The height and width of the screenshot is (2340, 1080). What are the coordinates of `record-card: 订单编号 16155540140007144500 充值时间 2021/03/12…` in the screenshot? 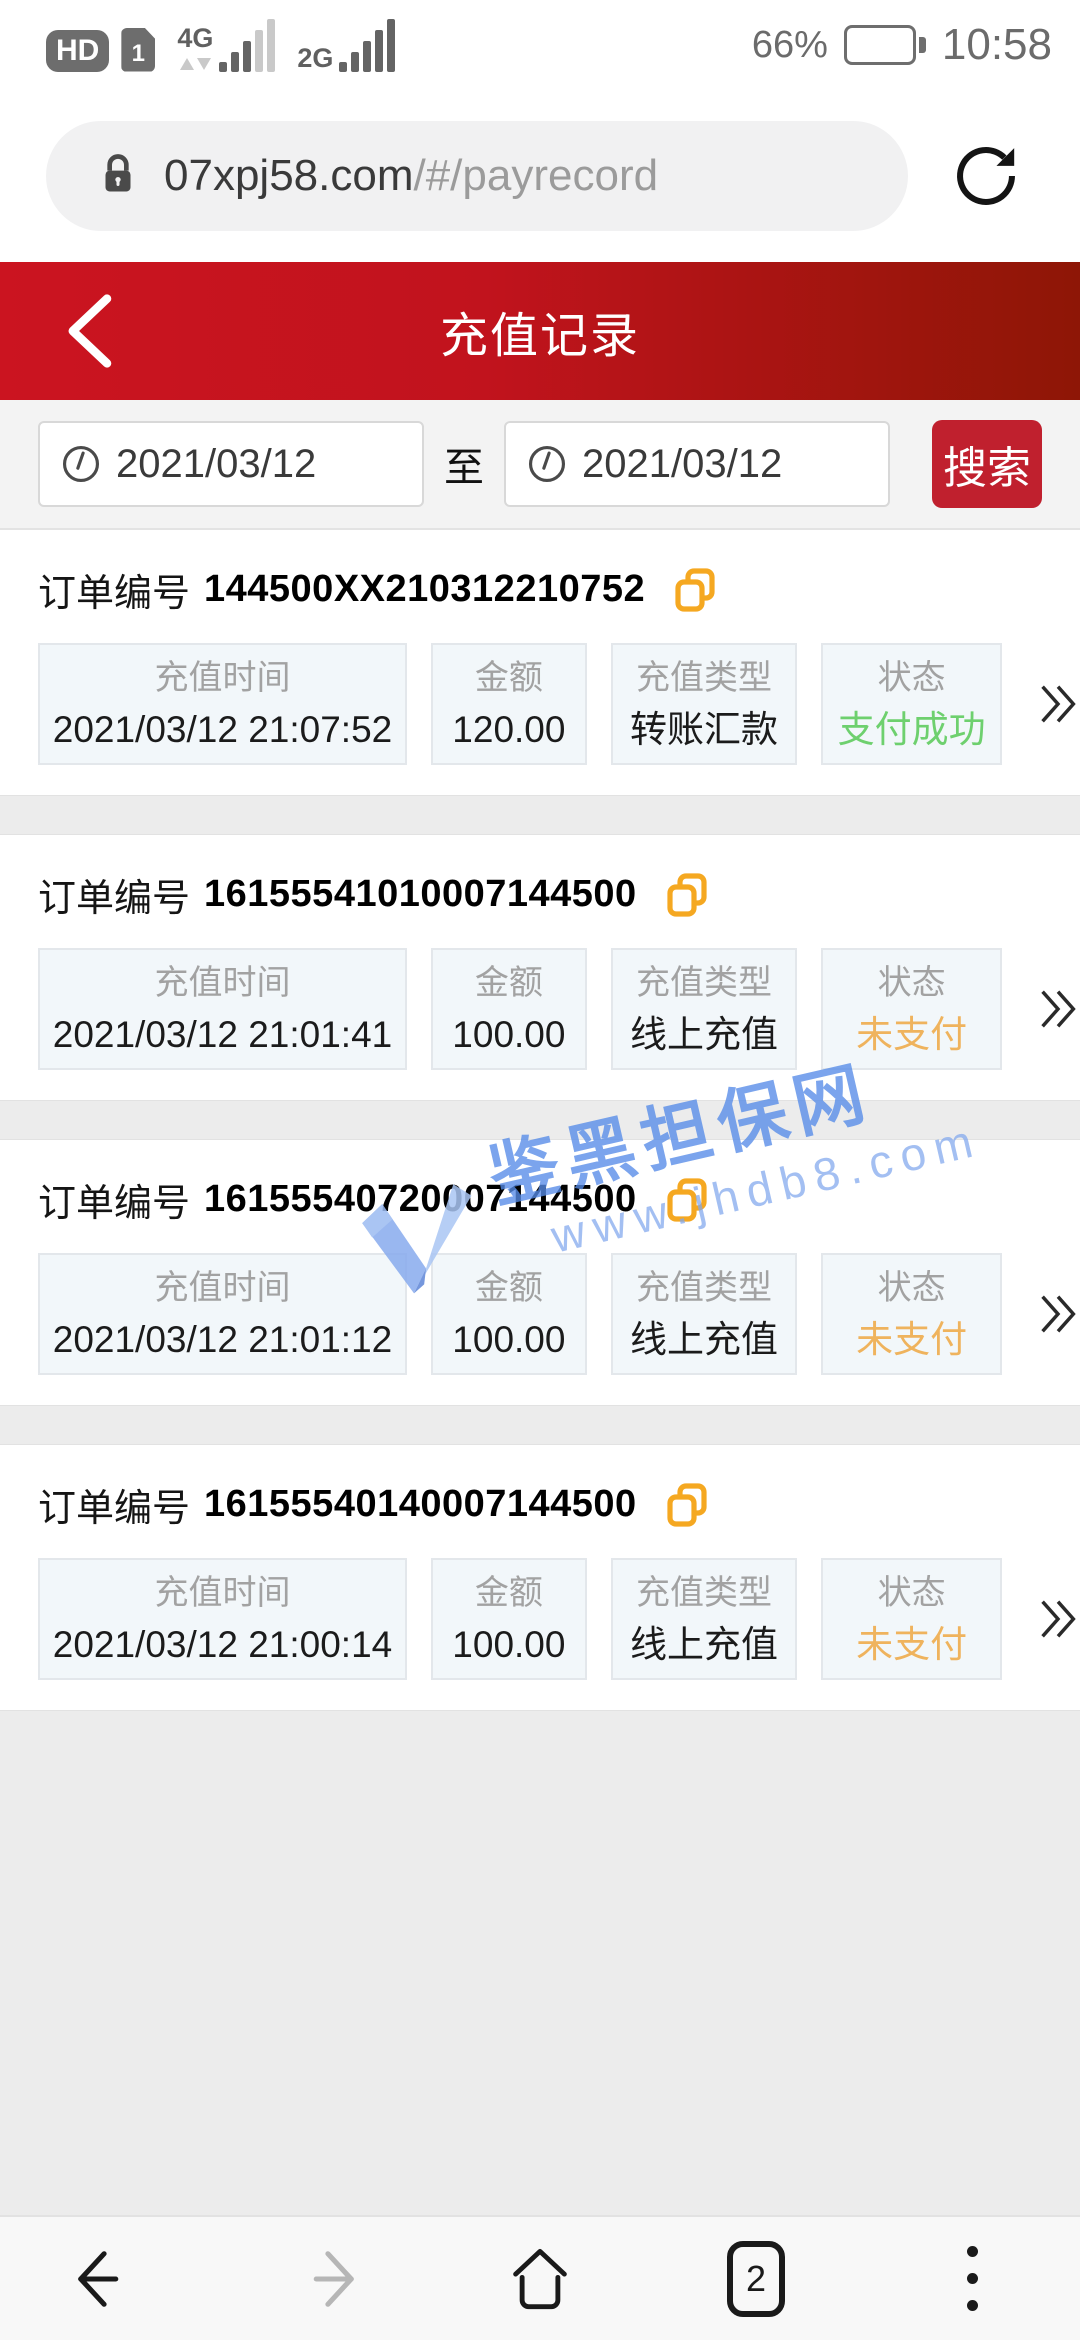 It's located at (540, 1577).